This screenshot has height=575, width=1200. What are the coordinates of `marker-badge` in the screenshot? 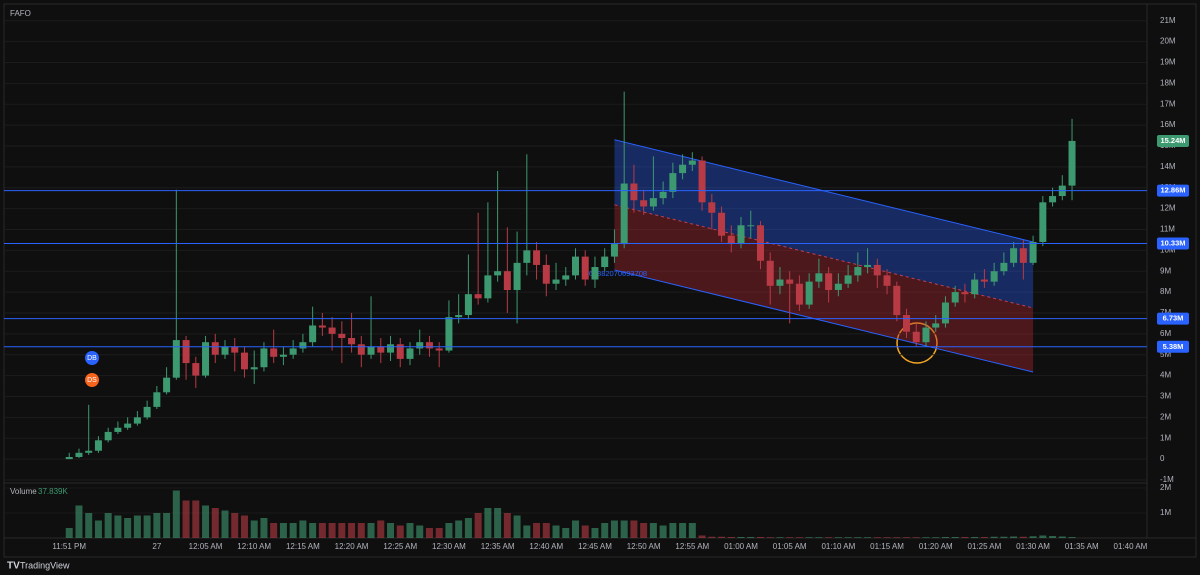 It's located at (92, 358).